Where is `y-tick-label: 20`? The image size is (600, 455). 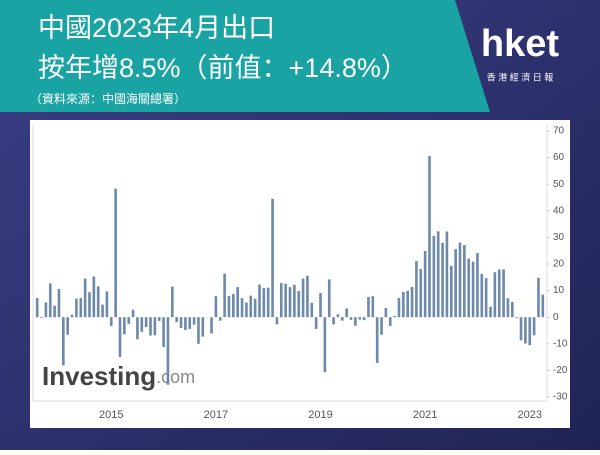 y-tick-label: 20 is located at coordinates (559, 264).